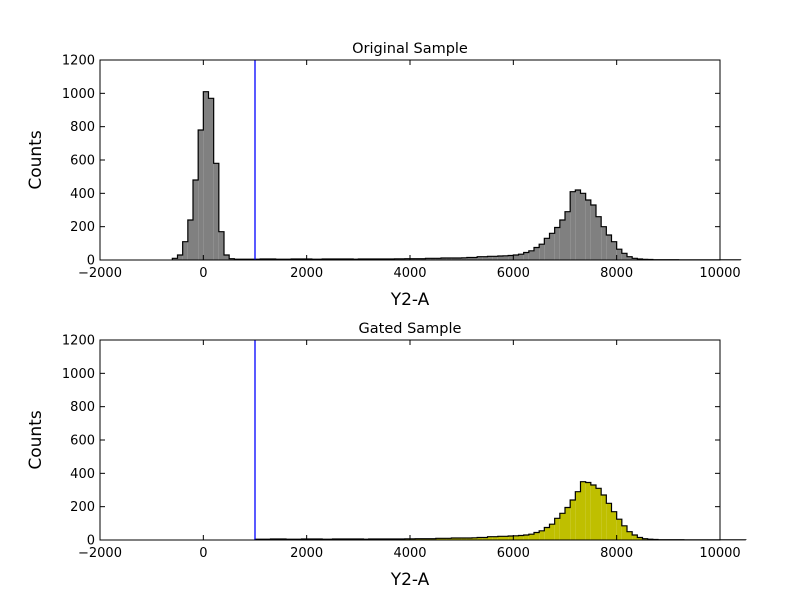 This screenshot has height=600, width=800. What do you see at coordinates (616, 553) in the screenshot?
I see `x-tick-label: 8000` at bounding box center [616, 553].